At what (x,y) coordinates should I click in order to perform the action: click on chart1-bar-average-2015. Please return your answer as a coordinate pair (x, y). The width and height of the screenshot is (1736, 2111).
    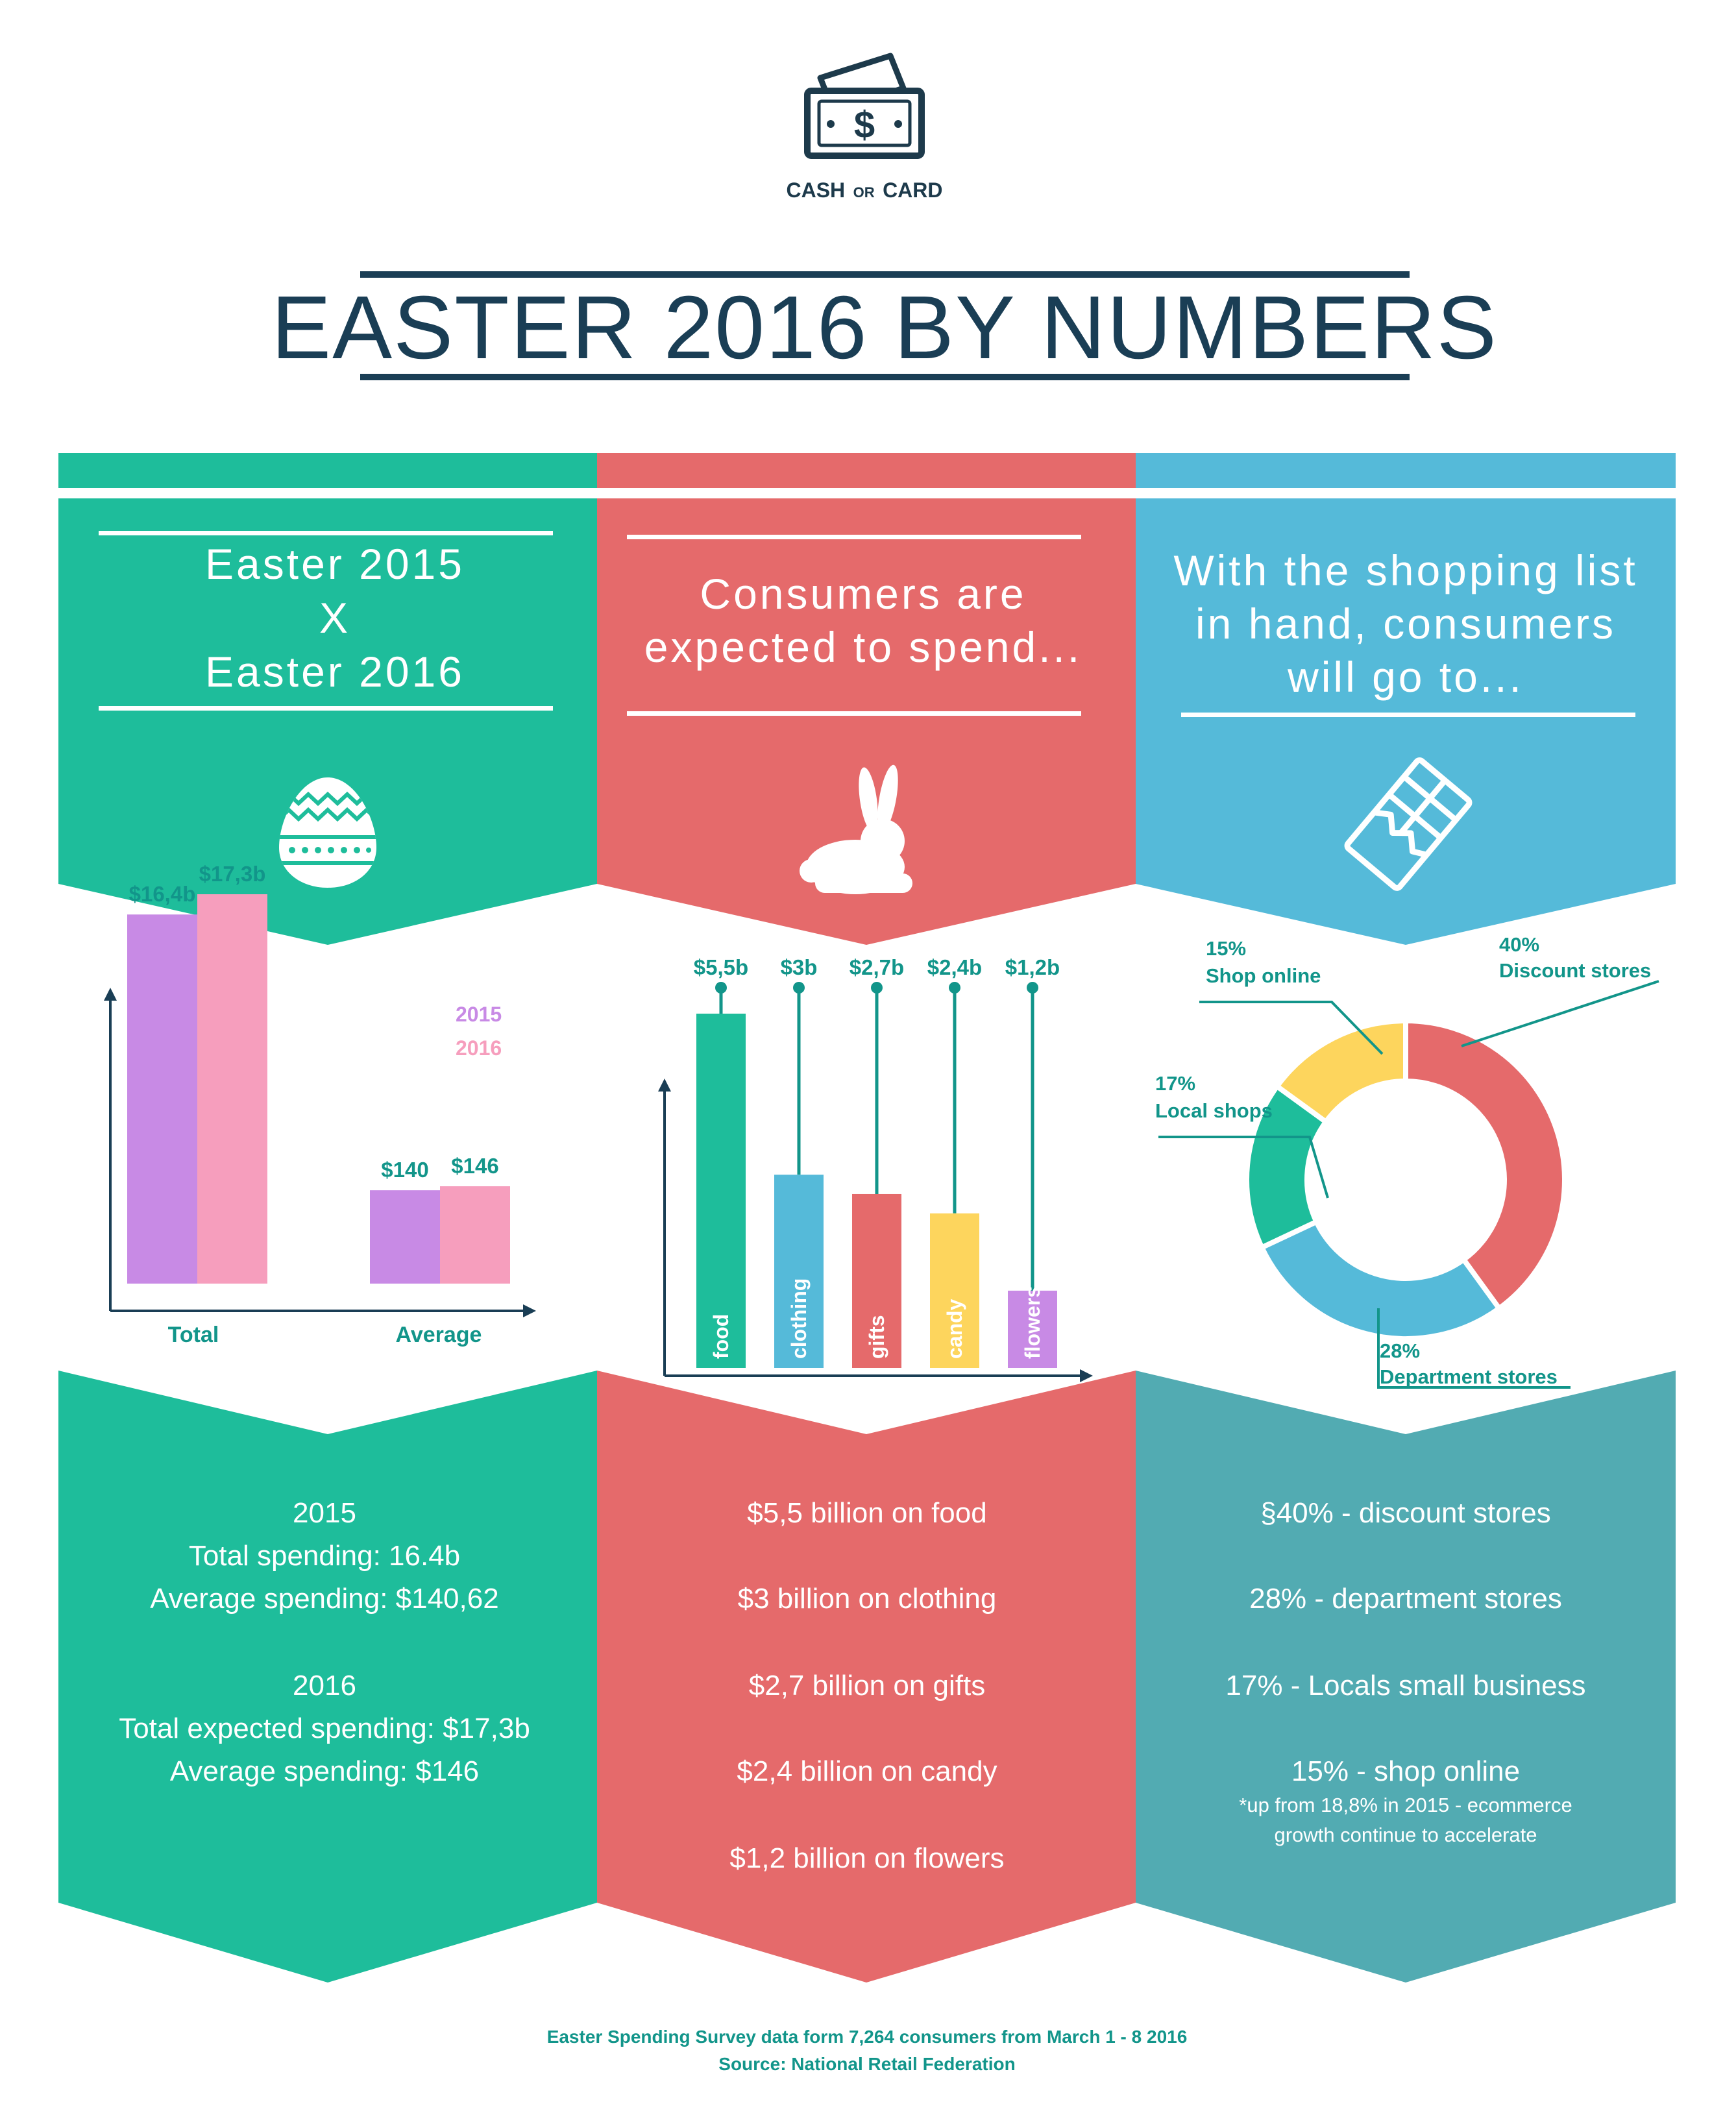
    Looking at the image, I should click on (405, 1237).